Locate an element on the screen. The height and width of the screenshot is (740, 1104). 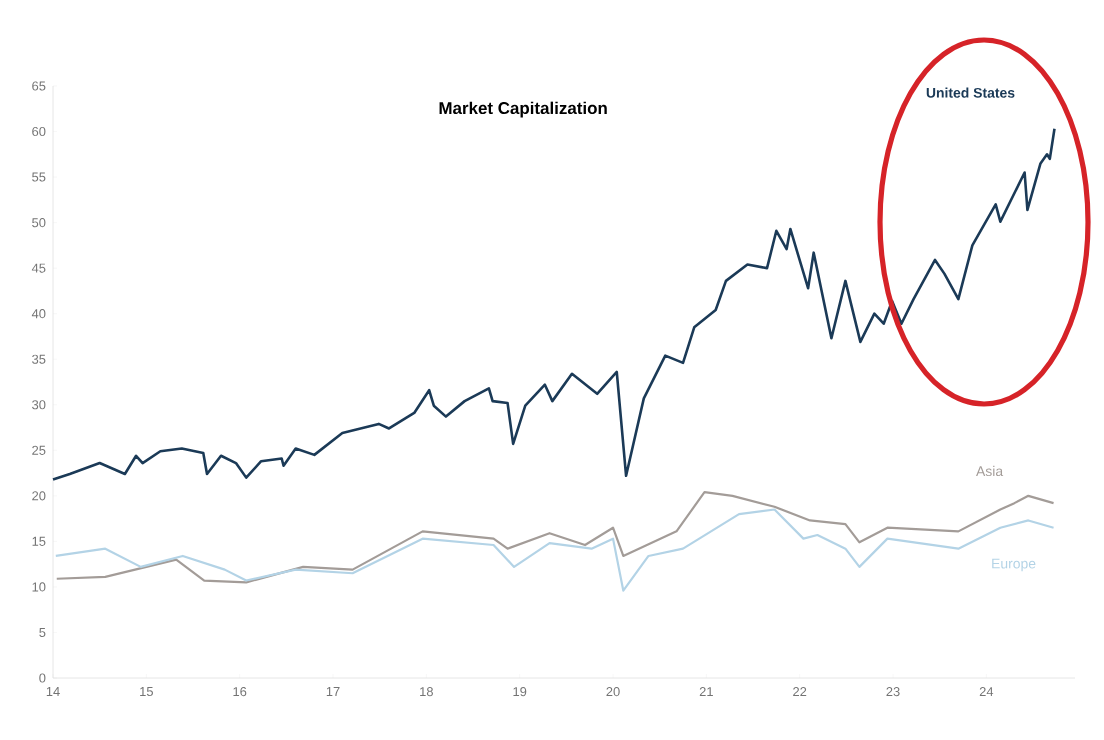
y-tick-label: 40 is located at coordinates (38, 314).